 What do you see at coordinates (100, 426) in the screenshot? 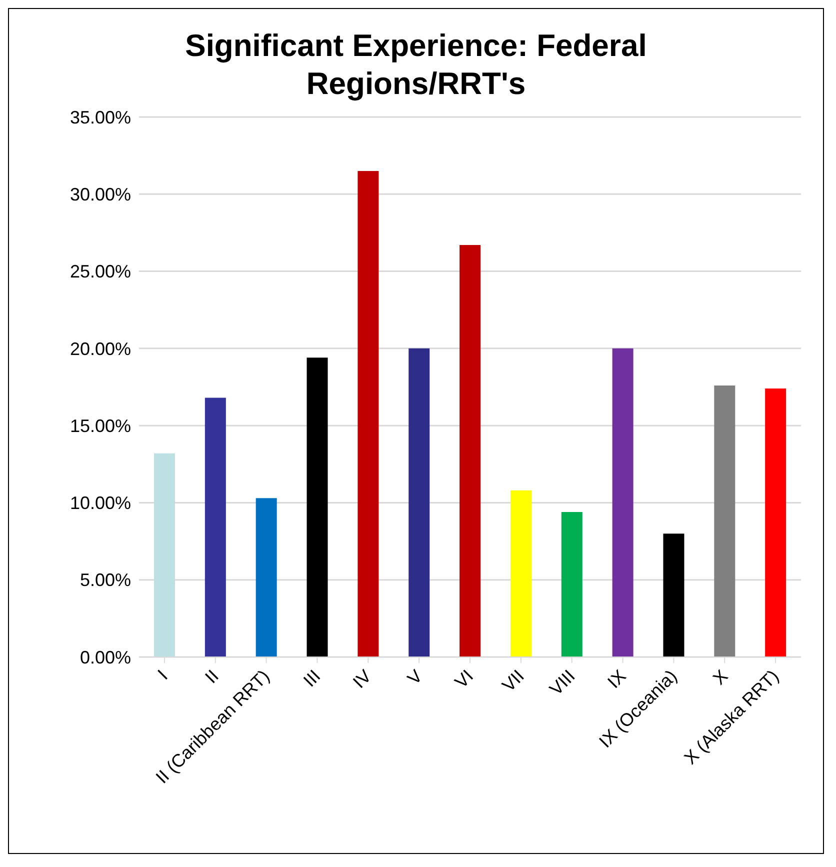
I see `y-tick-label: 15.00%` at bounding box center [100, 426].